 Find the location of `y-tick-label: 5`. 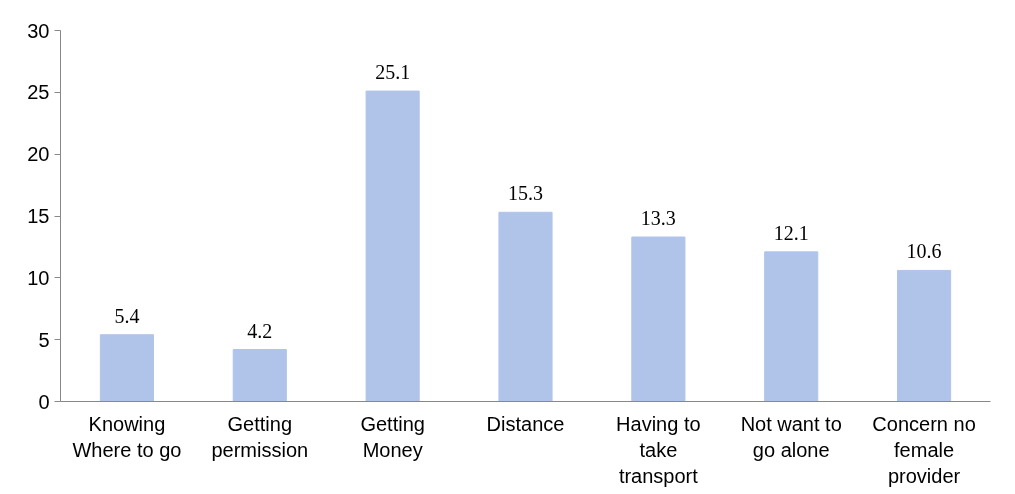

y-tick-label: 5 is located at coordinates (44, 339).